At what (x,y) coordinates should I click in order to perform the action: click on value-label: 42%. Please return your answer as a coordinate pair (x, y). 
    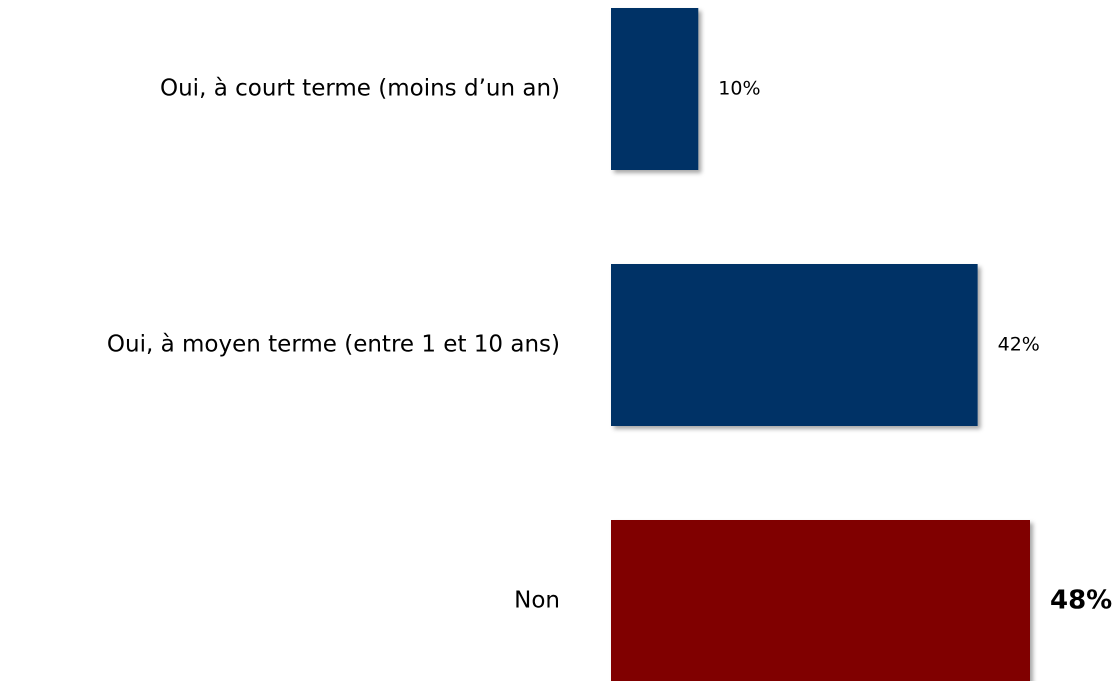
    Looking at the image, I should click on (1019, 345).